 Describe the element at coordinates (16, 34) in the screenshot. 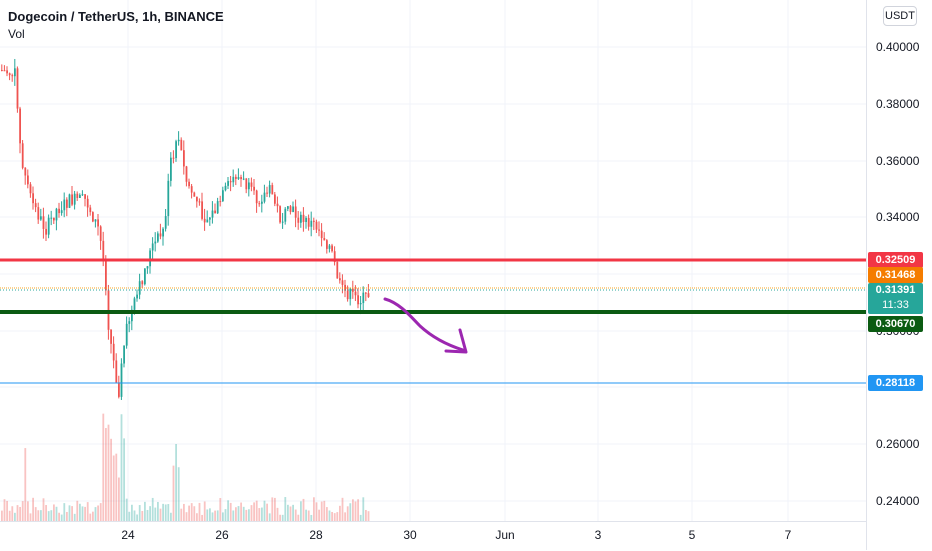

I see `volume-indicator-label: Vol` at that location.